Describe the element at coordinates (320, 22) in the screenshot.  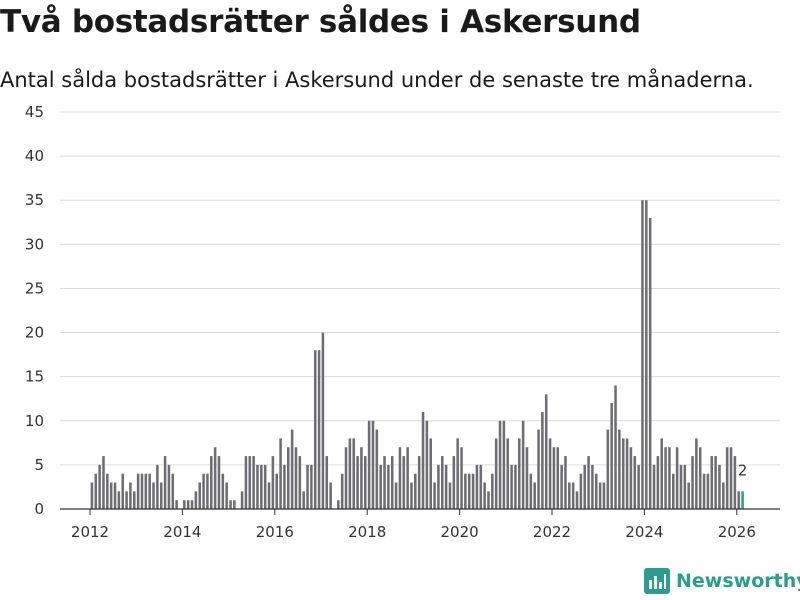
I see `chart-title: Två bostadsrätter såldes i Askersund` at that location.